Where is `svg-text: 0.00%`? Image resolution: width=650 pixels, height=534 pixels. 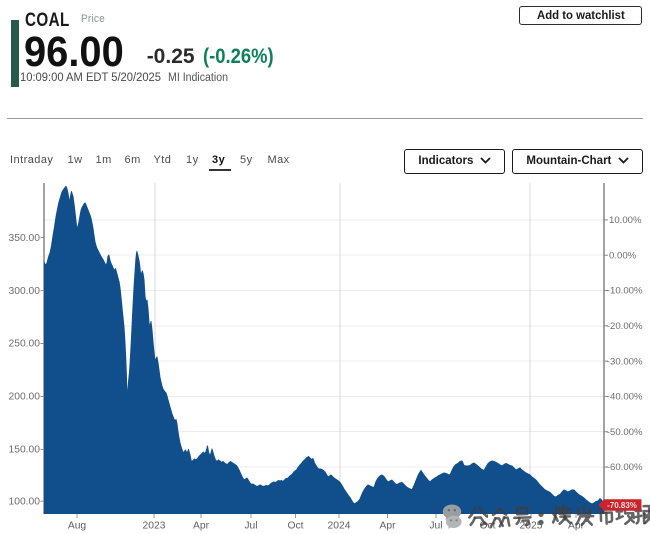 svg-text: 0.00% is located at coordinates (623, 255).